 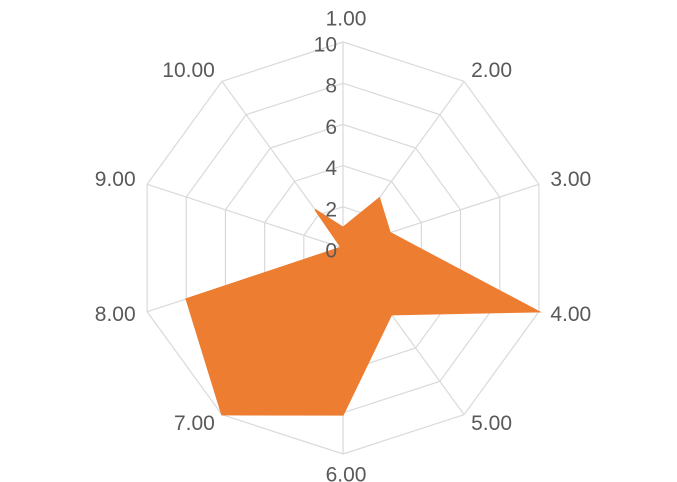 I want to click on tick-label-4: 4, so click(x=331, y=168).